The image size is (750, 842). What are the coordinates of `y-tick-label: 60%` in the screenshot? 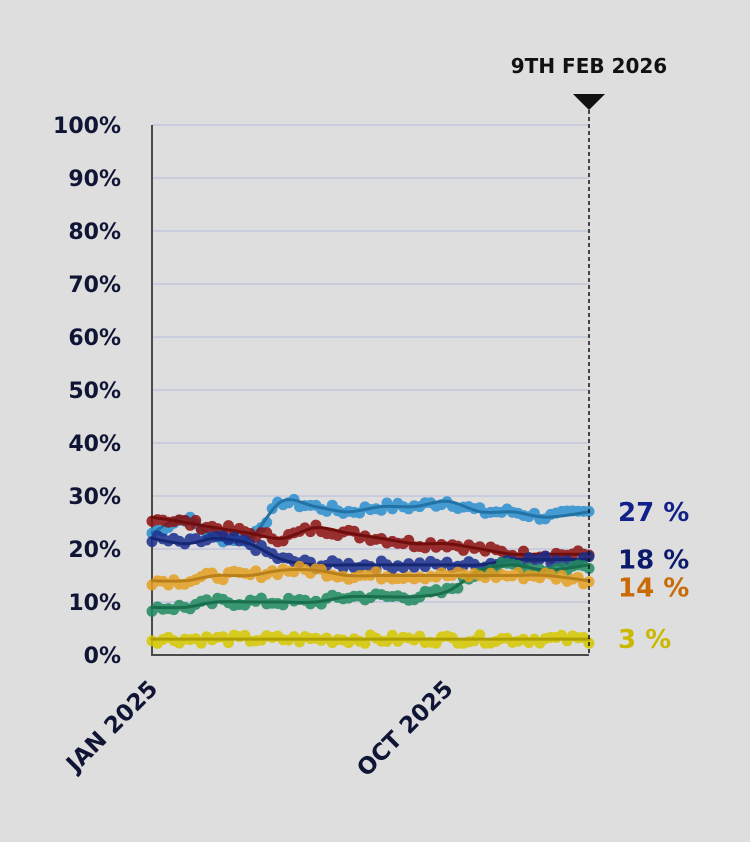 It's located at (94, 338).